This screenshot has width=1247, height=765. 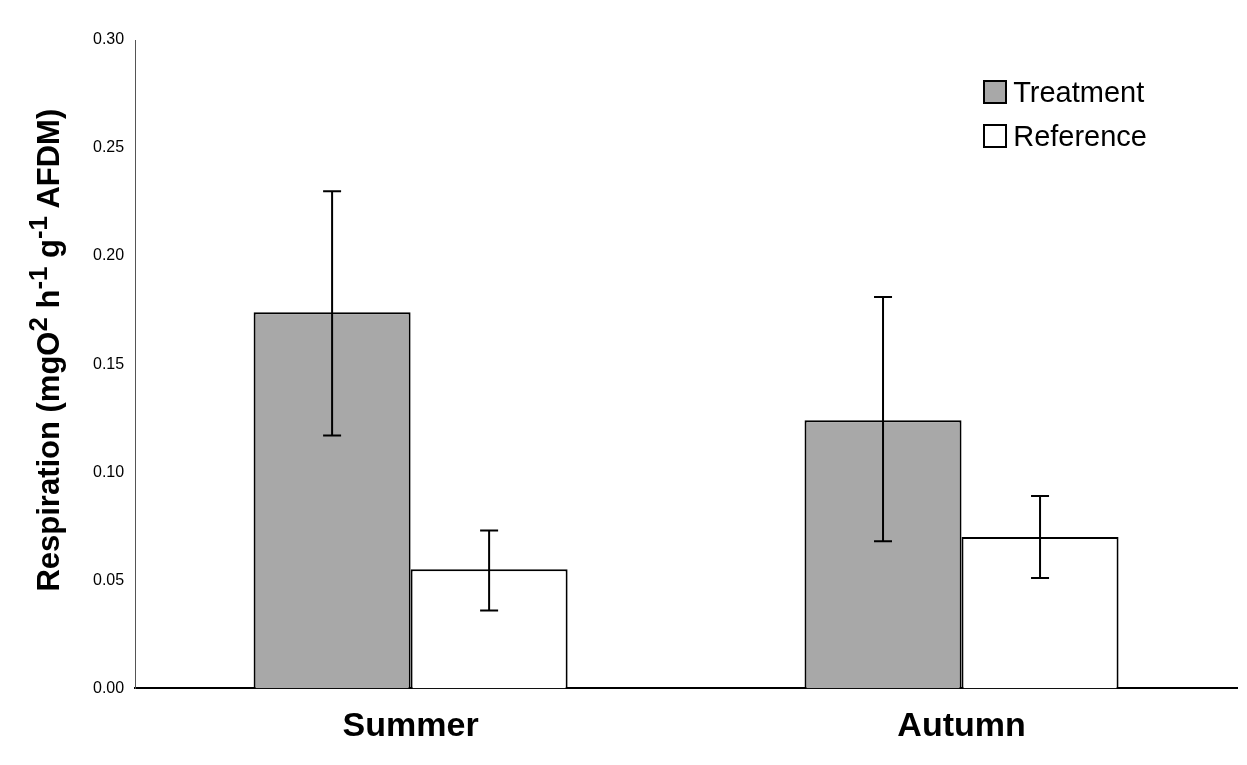 I want to click on y-tick-label: 0.00, so click(x=109, y=687).